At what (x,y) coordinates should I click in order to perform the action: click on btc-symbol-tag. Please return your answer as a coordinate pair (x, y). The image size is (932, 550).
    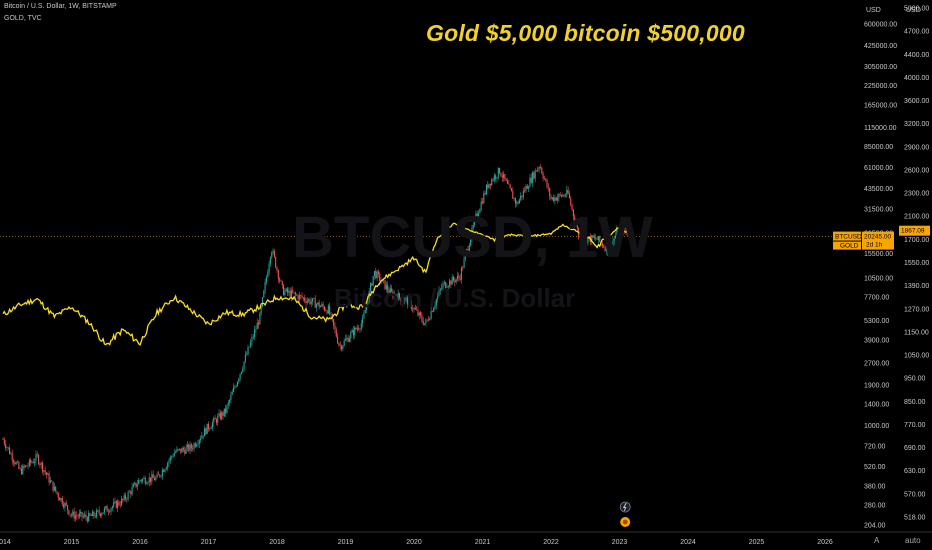
    Looking at the image, I should click on (847, 236).